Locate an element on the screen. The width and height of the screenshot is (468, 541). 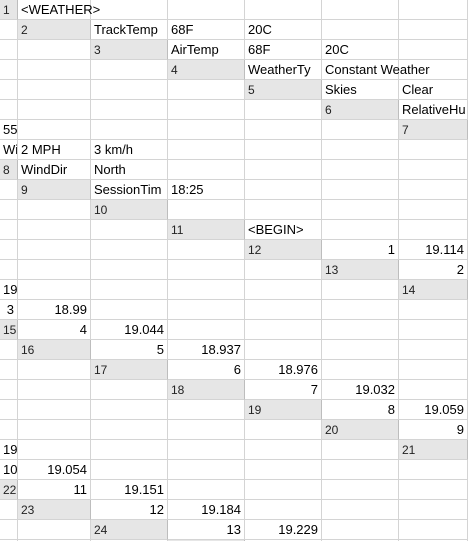
row-header: 12 is located at coordinates (283, 250).